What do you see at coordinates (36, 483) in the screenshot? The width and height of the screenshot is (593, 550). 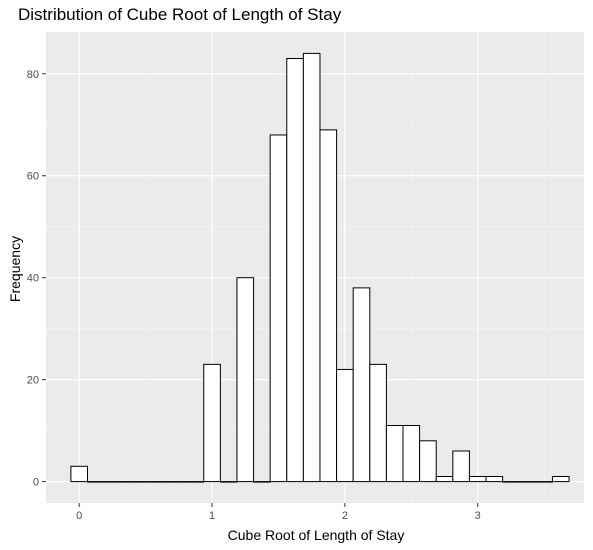 I see `y-tick-label: 0` at bounding box center [36, 483].